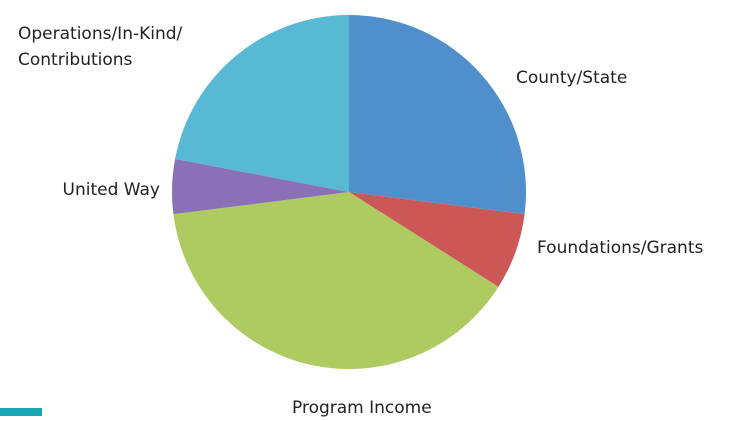 The height and width of the screenshot is (421, 744). I want to click on slice-label: County/State, so click(572, 78).